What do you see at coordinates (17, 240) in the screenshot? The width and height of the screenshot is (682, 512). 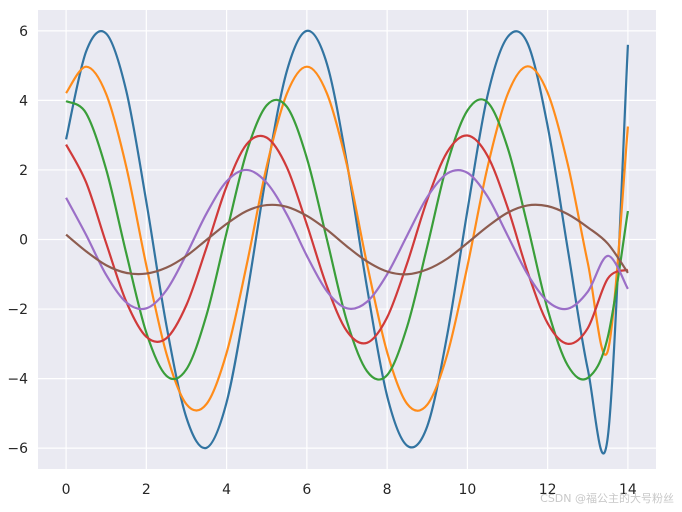 I see `y-tick-labels: −6 −4 −2 0 2 4 6` at bounding box center [17, 240].